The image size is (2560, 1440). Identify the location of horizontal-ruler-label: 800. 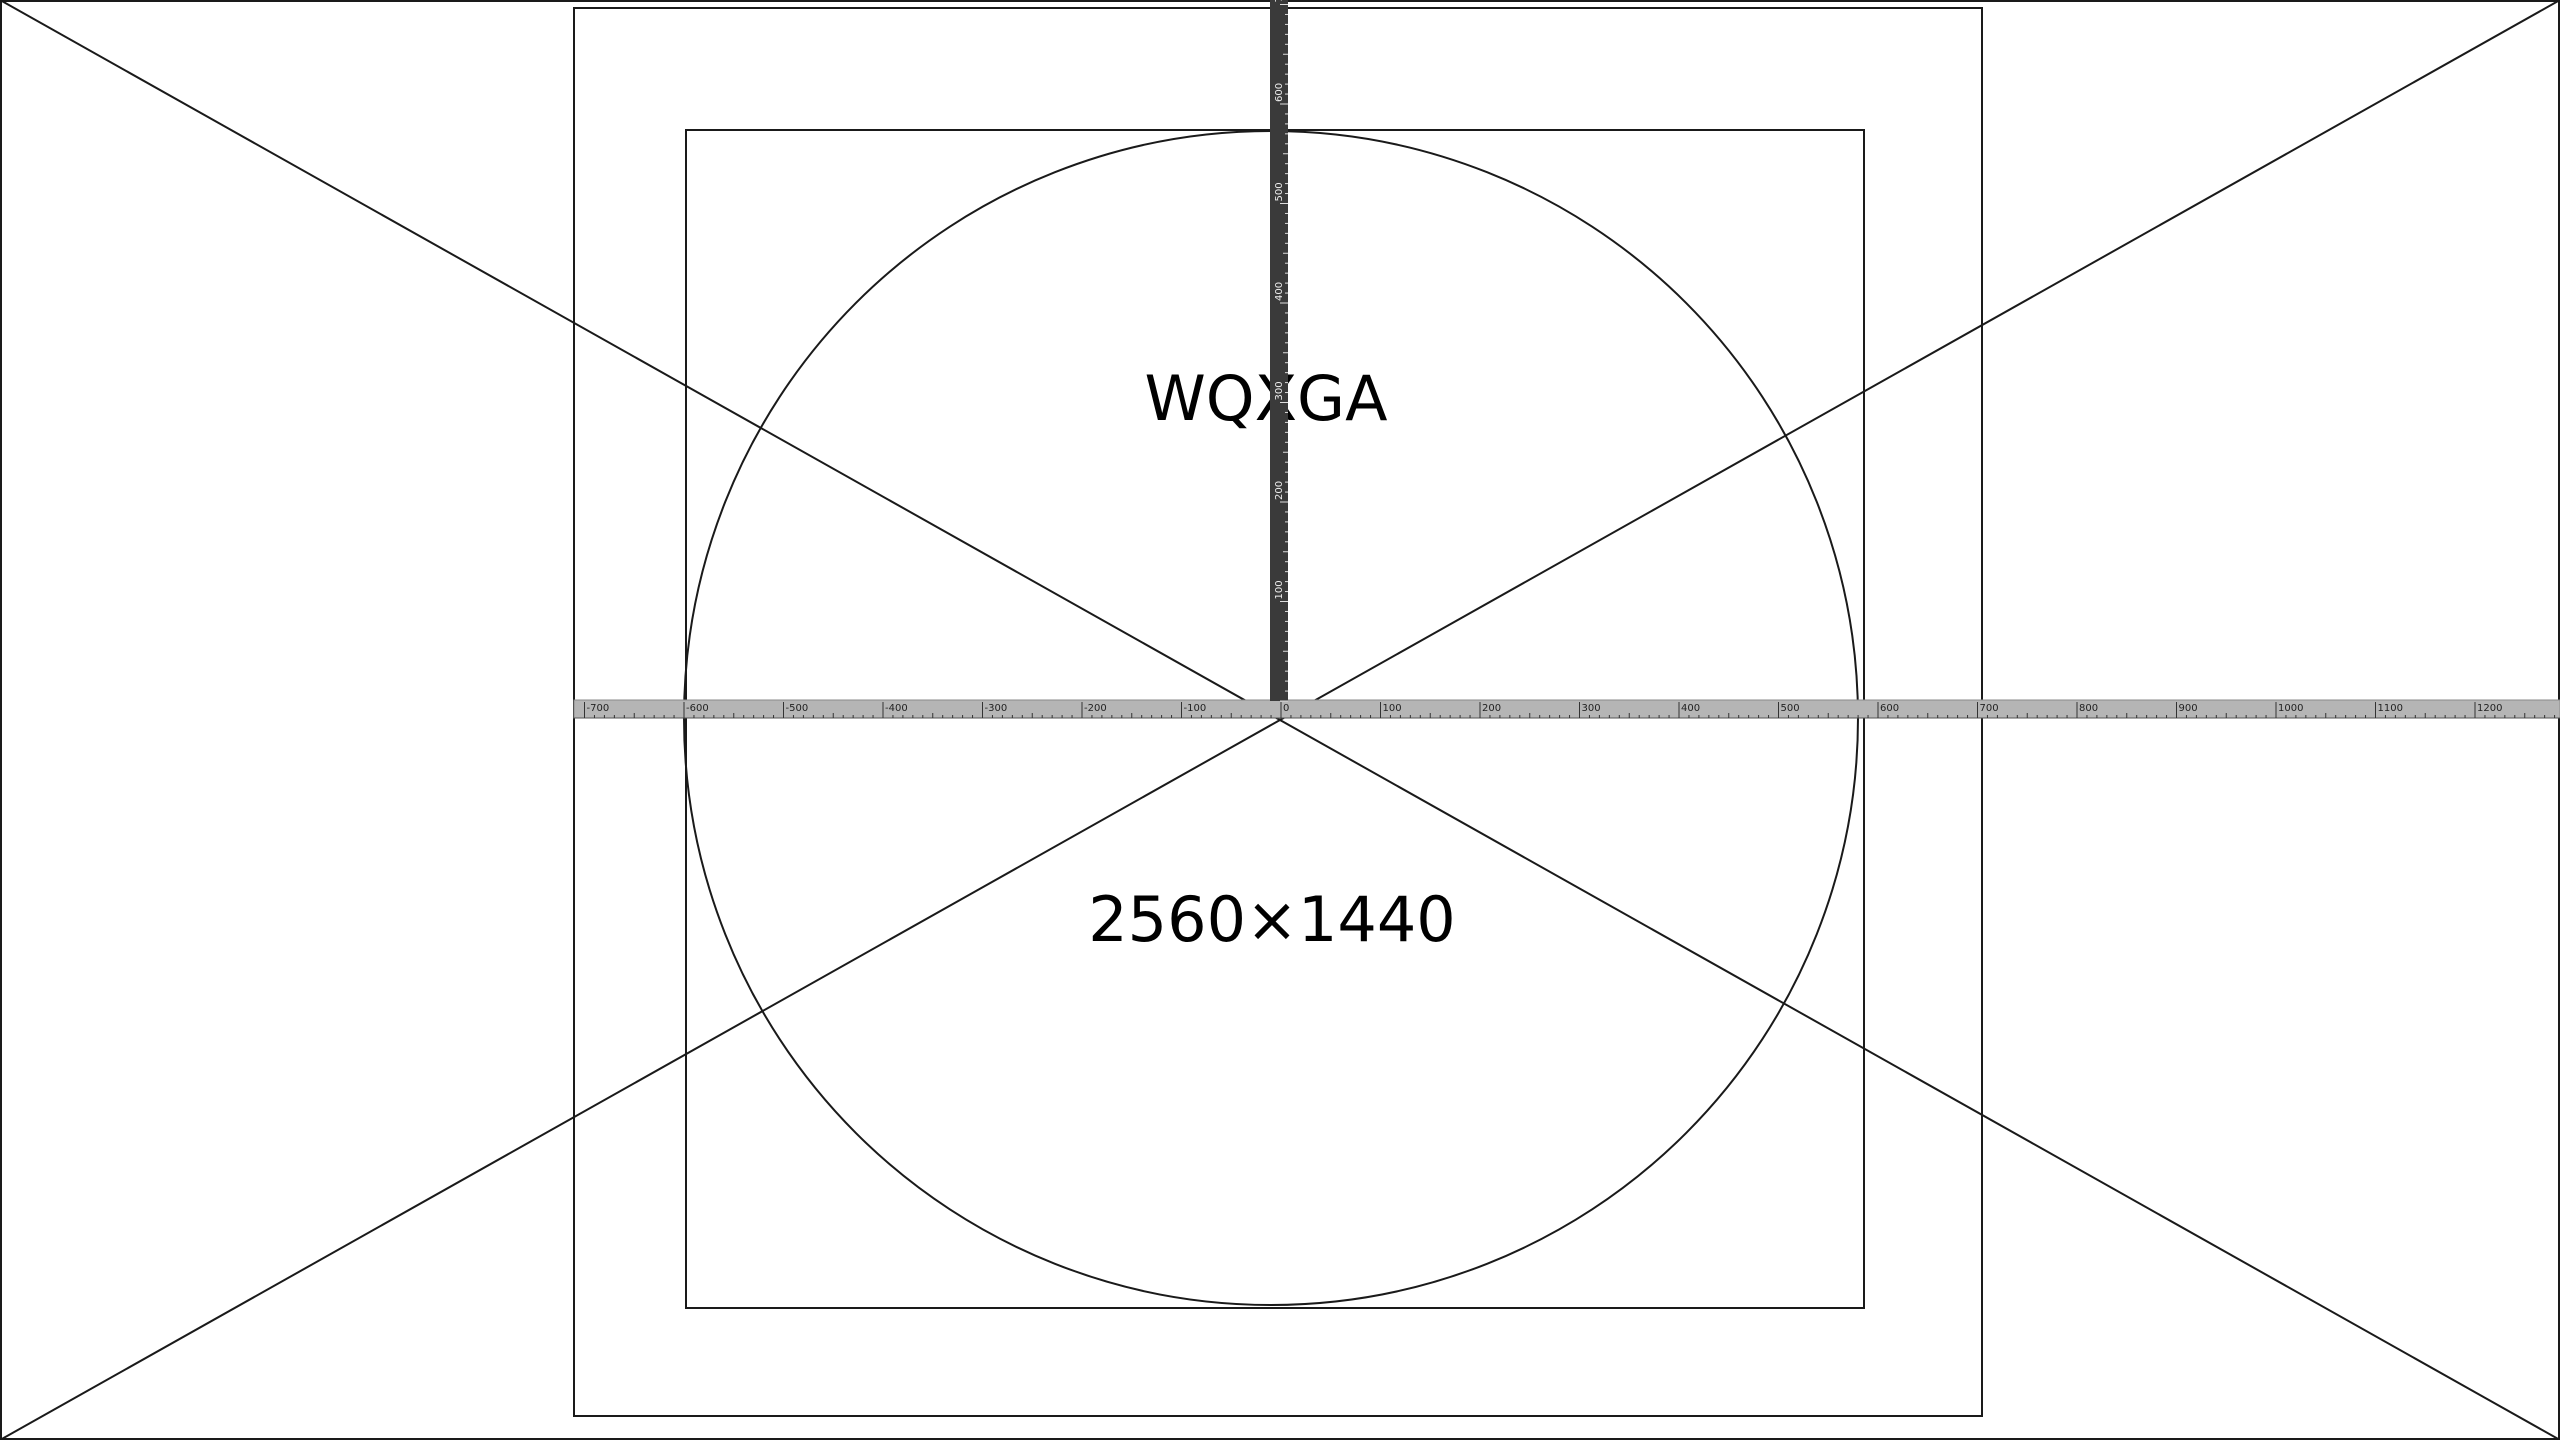
(2088, 708).